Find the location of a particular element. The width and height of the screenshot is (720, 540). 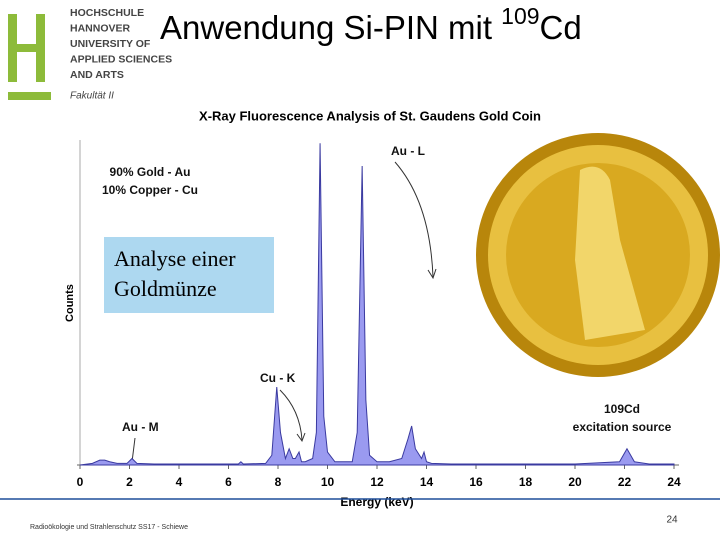

x-tick-label: 4 is located at coordinates (179, 482).